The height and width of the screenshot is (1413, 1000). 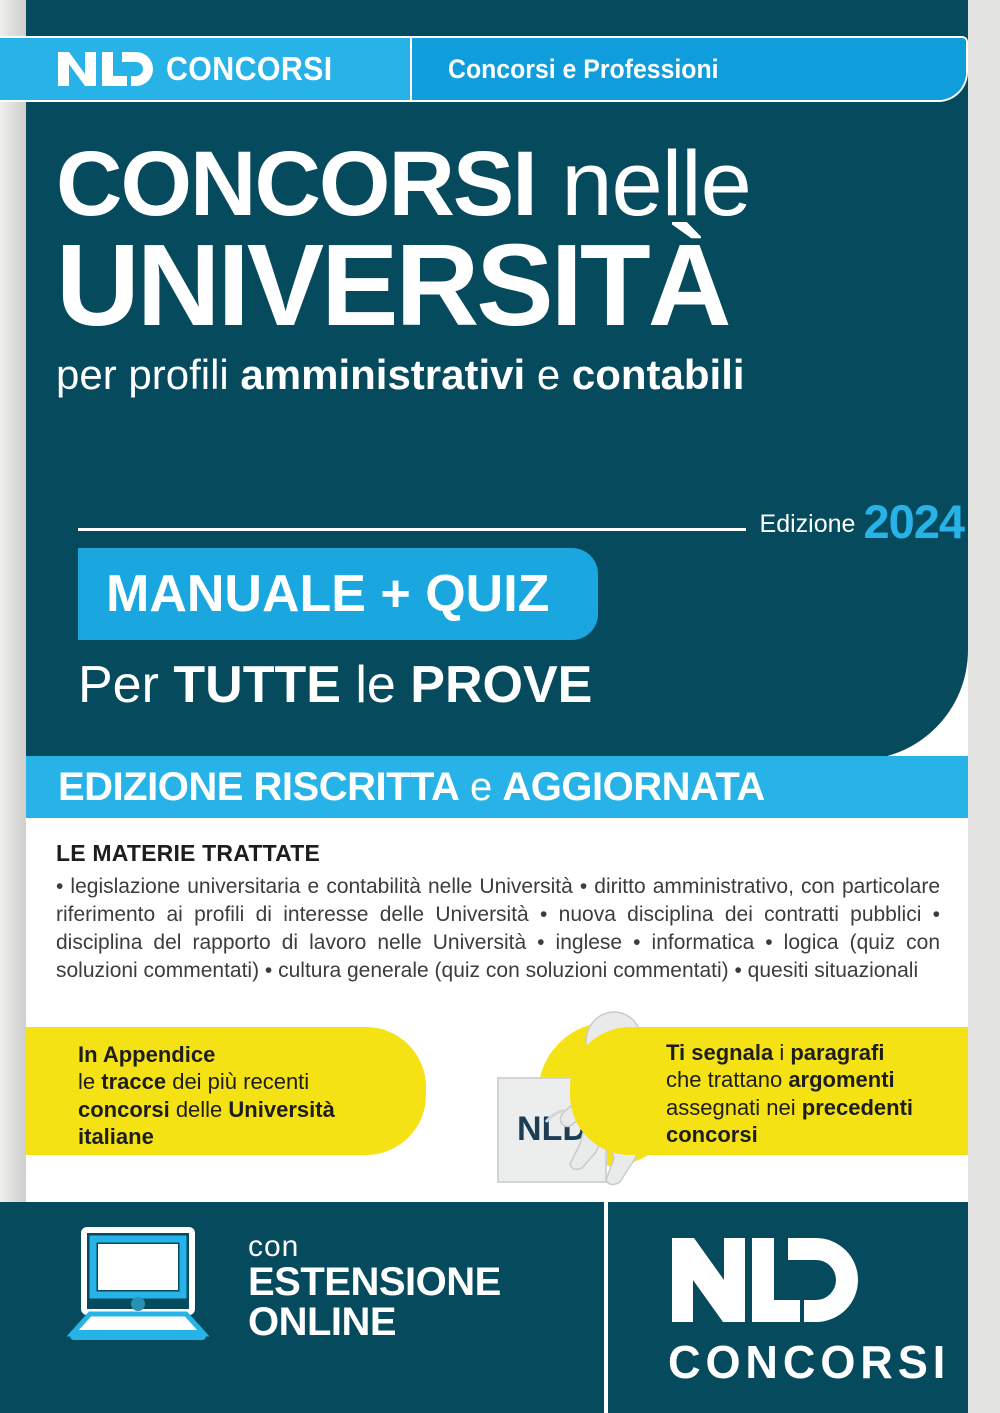 I want to click on title-concorsi: CONCORSI, so click(x=297, y=184).